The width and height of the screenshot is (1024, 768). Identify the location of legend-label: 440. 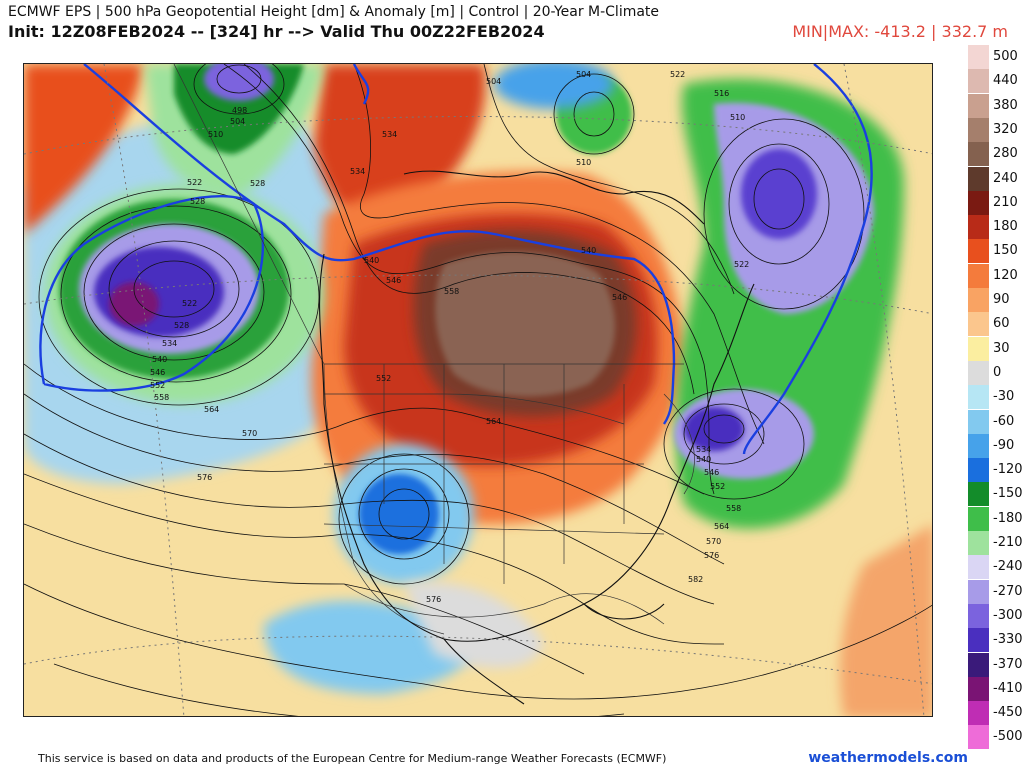
(1005, 81).